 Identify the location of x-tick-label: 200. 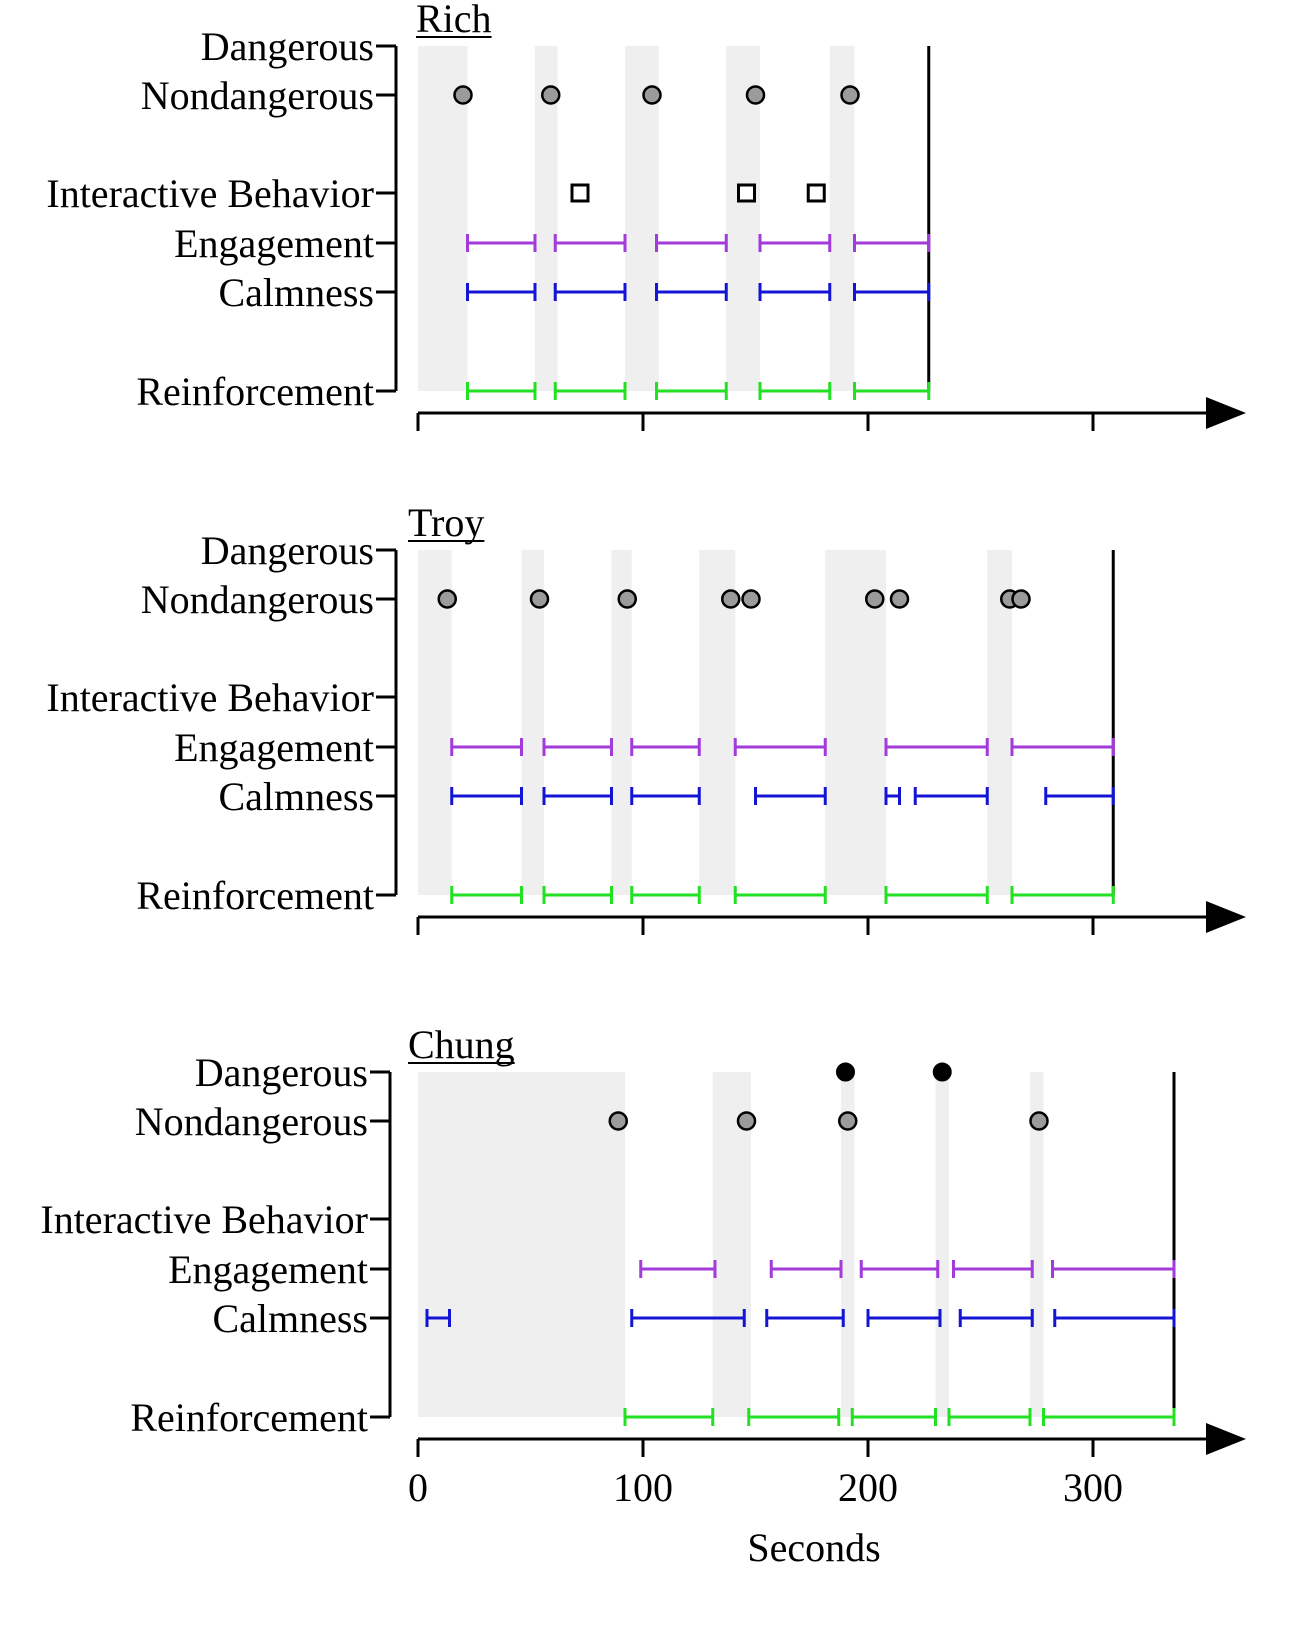
(868, 1487).